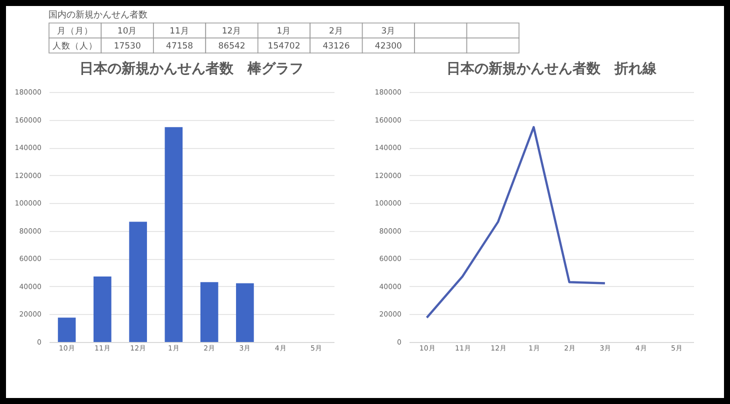 This screenshot has height=404, width=730. Describe the element at coordinates (98, 15) in the screenshot. I see `chart-title: 国内の新規かんせん者数` at that location.